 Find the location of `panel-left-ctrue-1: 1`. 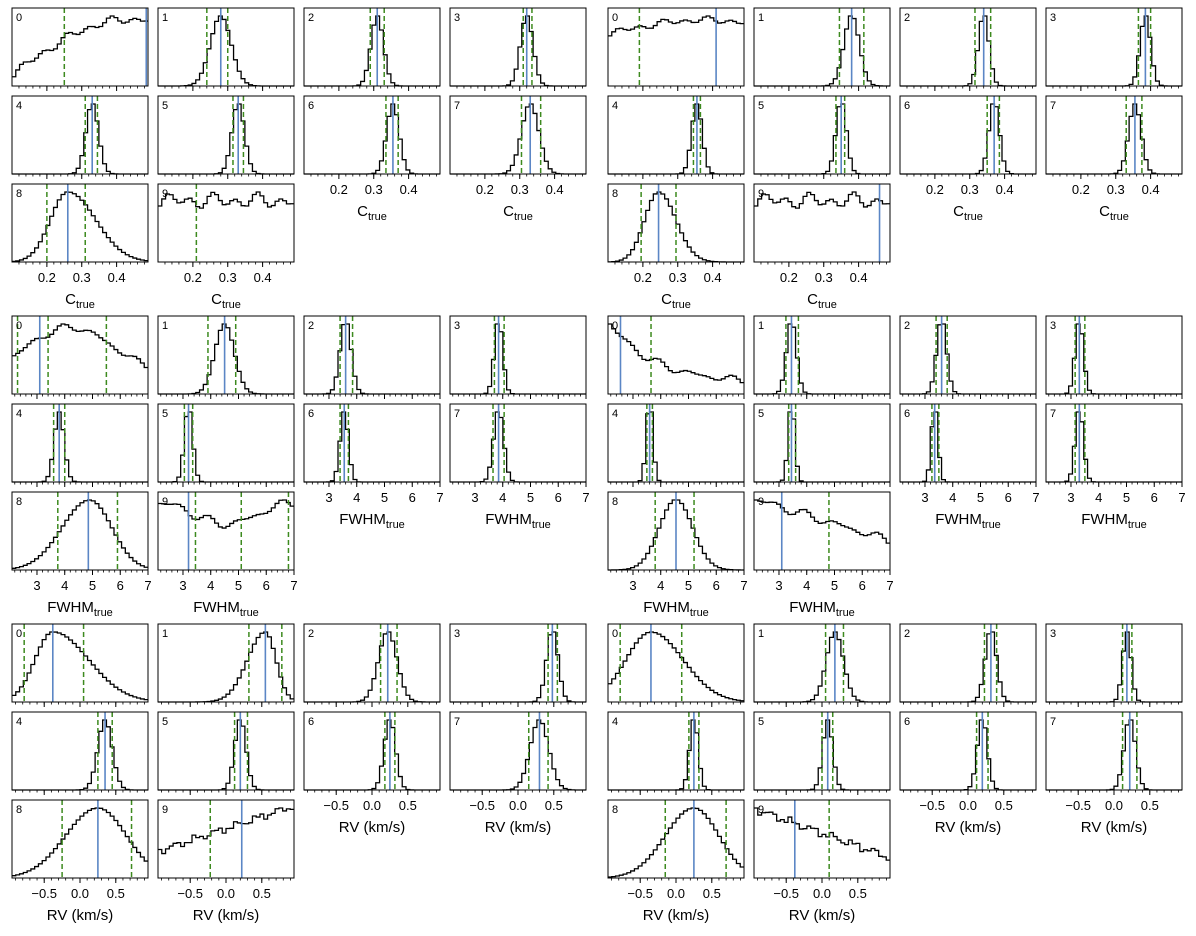

panel-left-ctrue-1: 1 is located at coordinates (226, 49).